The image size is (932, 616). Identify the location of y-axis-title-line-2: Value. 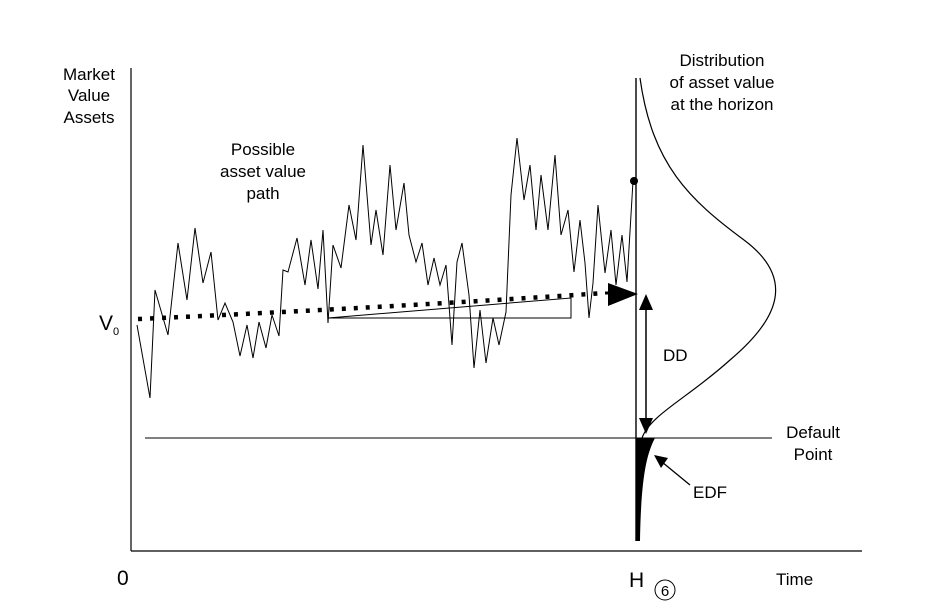
(89, 95).